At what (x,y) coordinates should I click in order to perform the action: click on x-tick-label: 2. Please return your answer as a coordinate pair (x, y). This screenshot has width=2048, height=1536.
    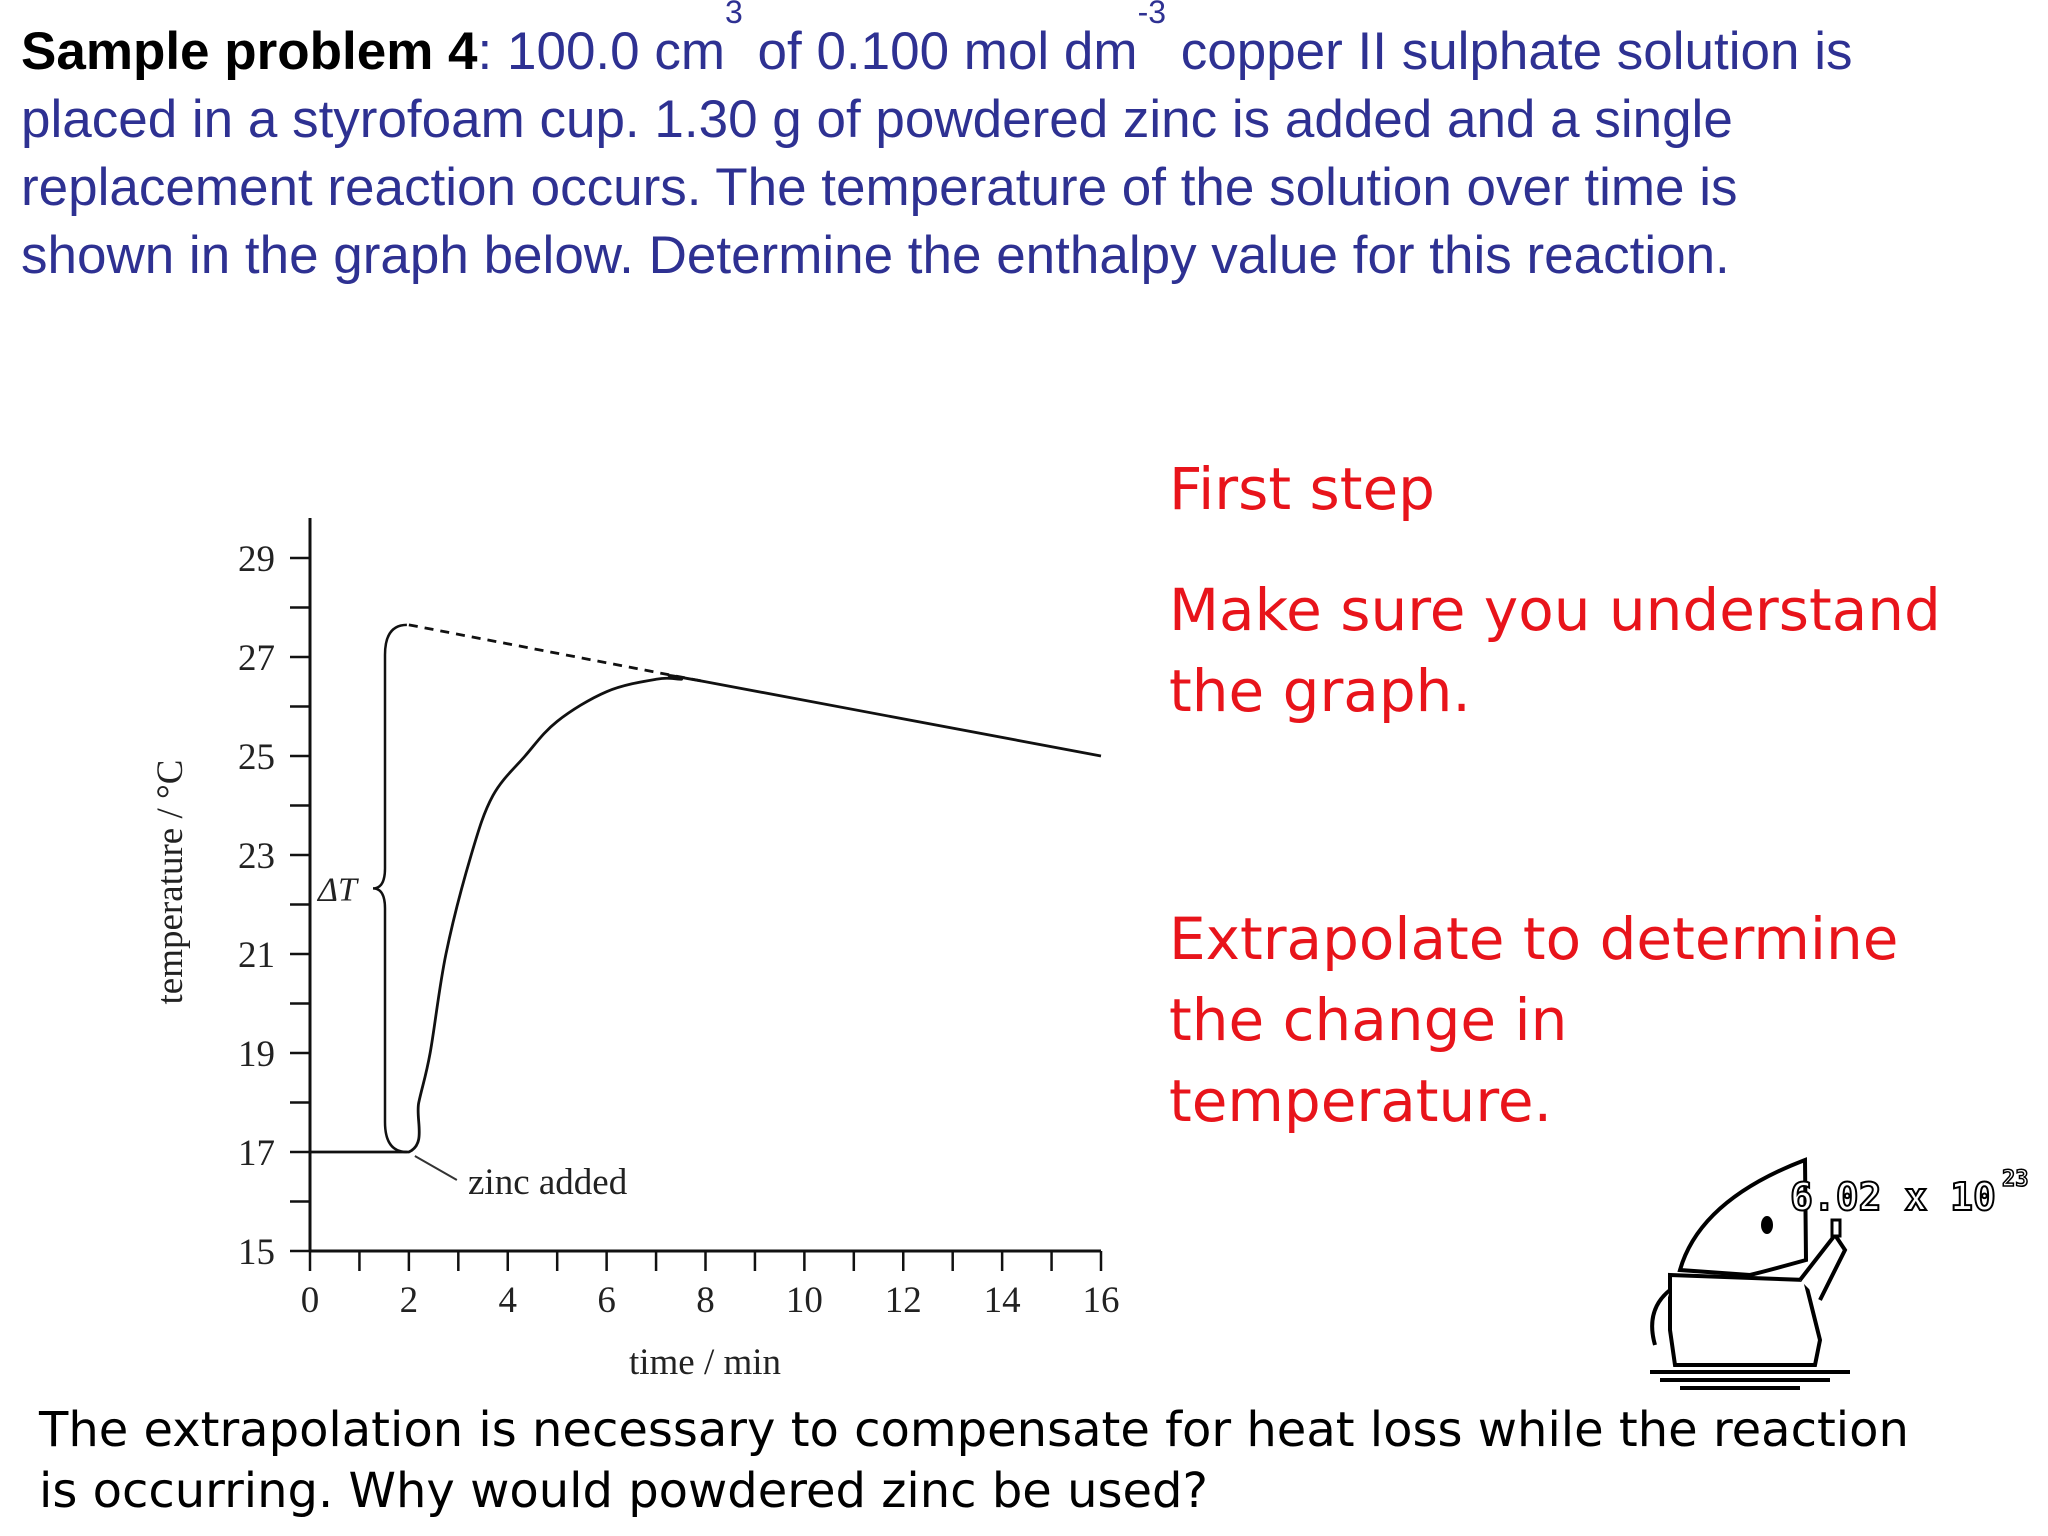
    Looking at the image, I should click on (409, 1300).